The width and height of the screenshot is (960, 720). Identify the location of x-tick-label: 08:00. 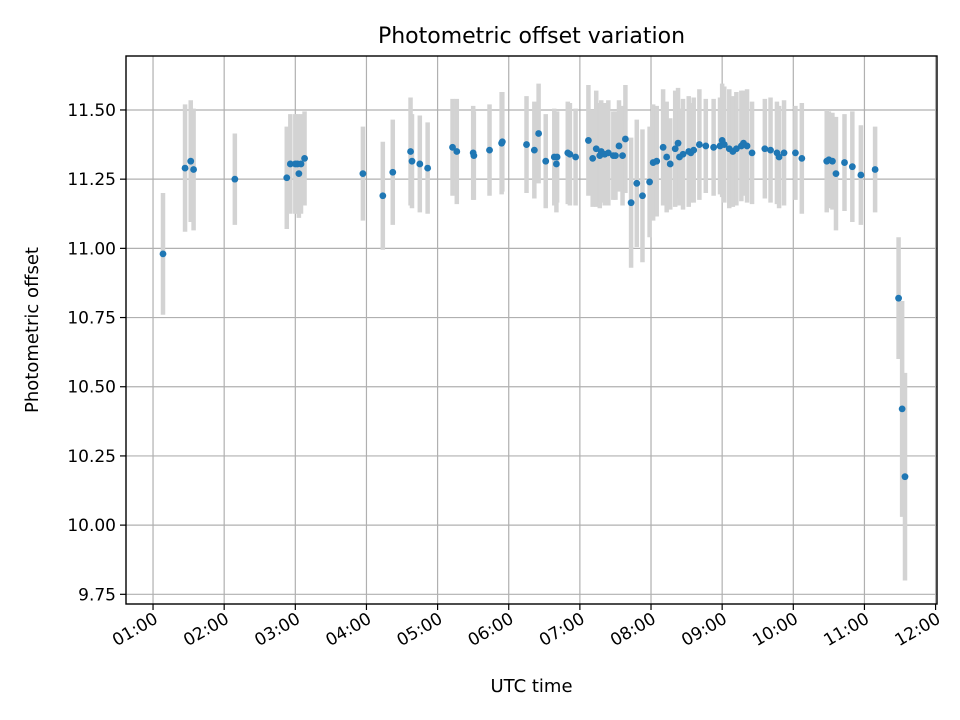
(633, 630).